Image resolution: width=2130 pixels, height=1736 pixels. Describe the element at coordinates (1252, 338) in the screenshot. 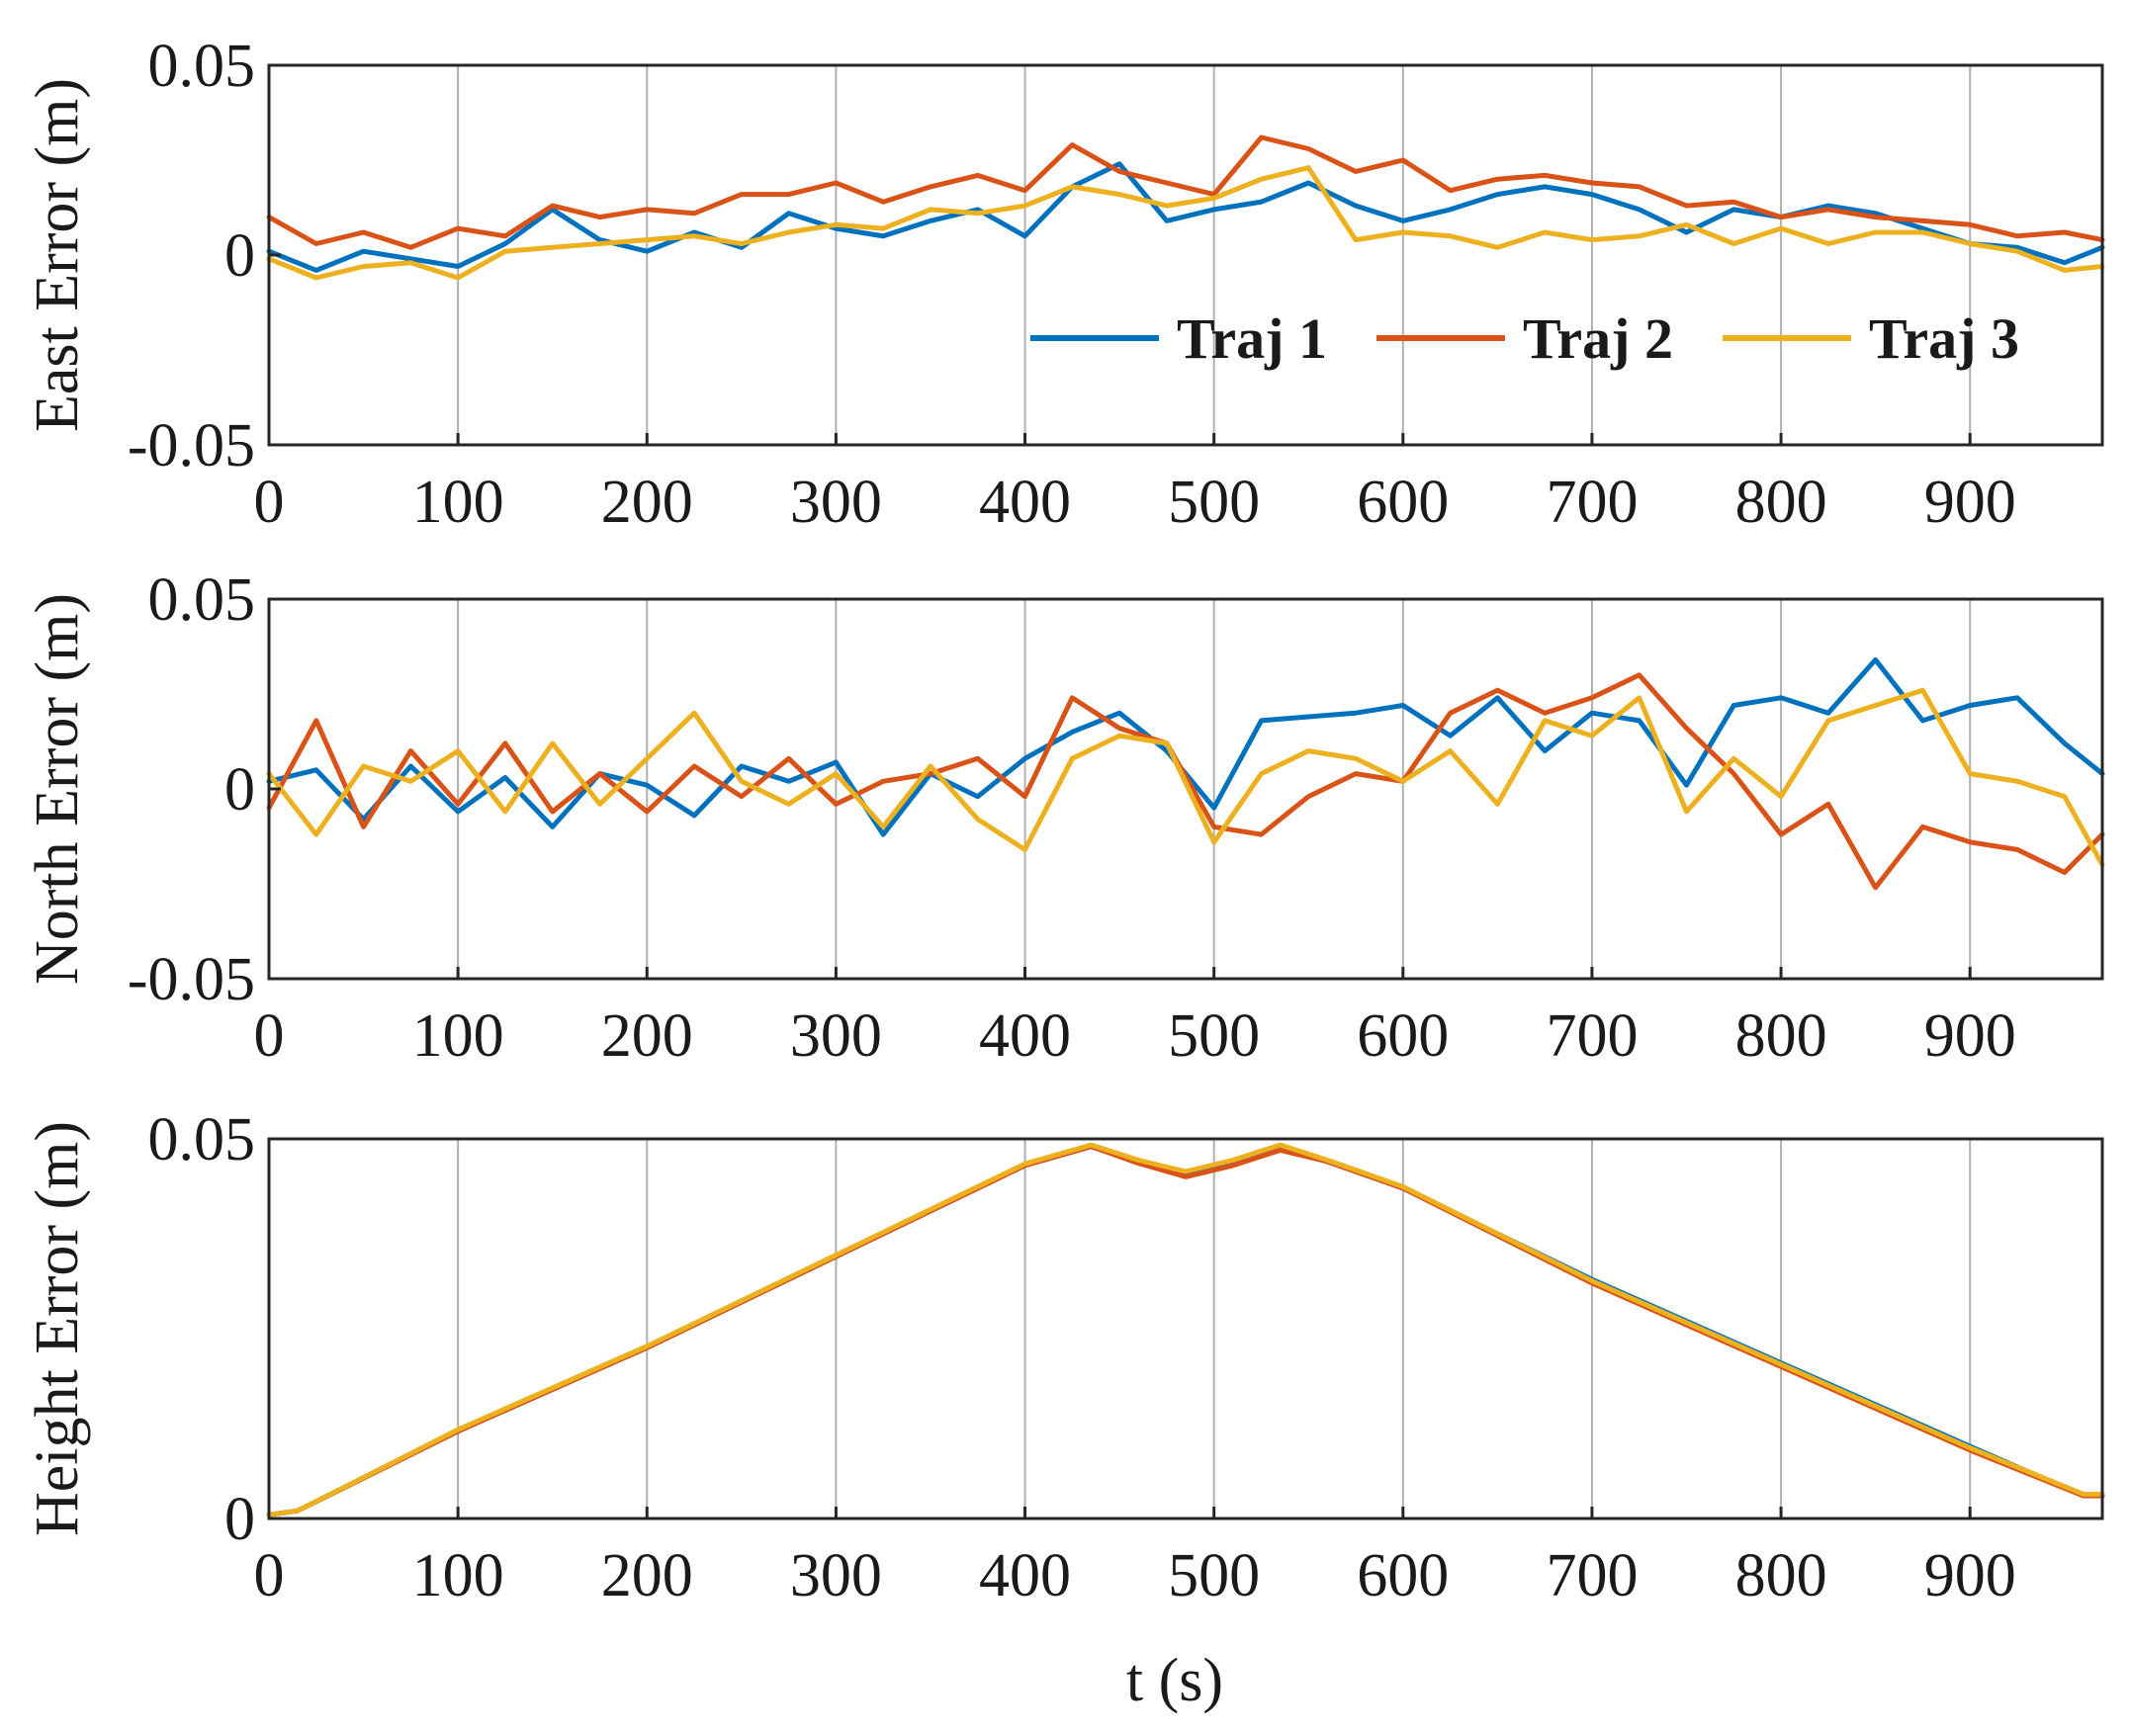

I see `legend-label: Traj 1` at that location.